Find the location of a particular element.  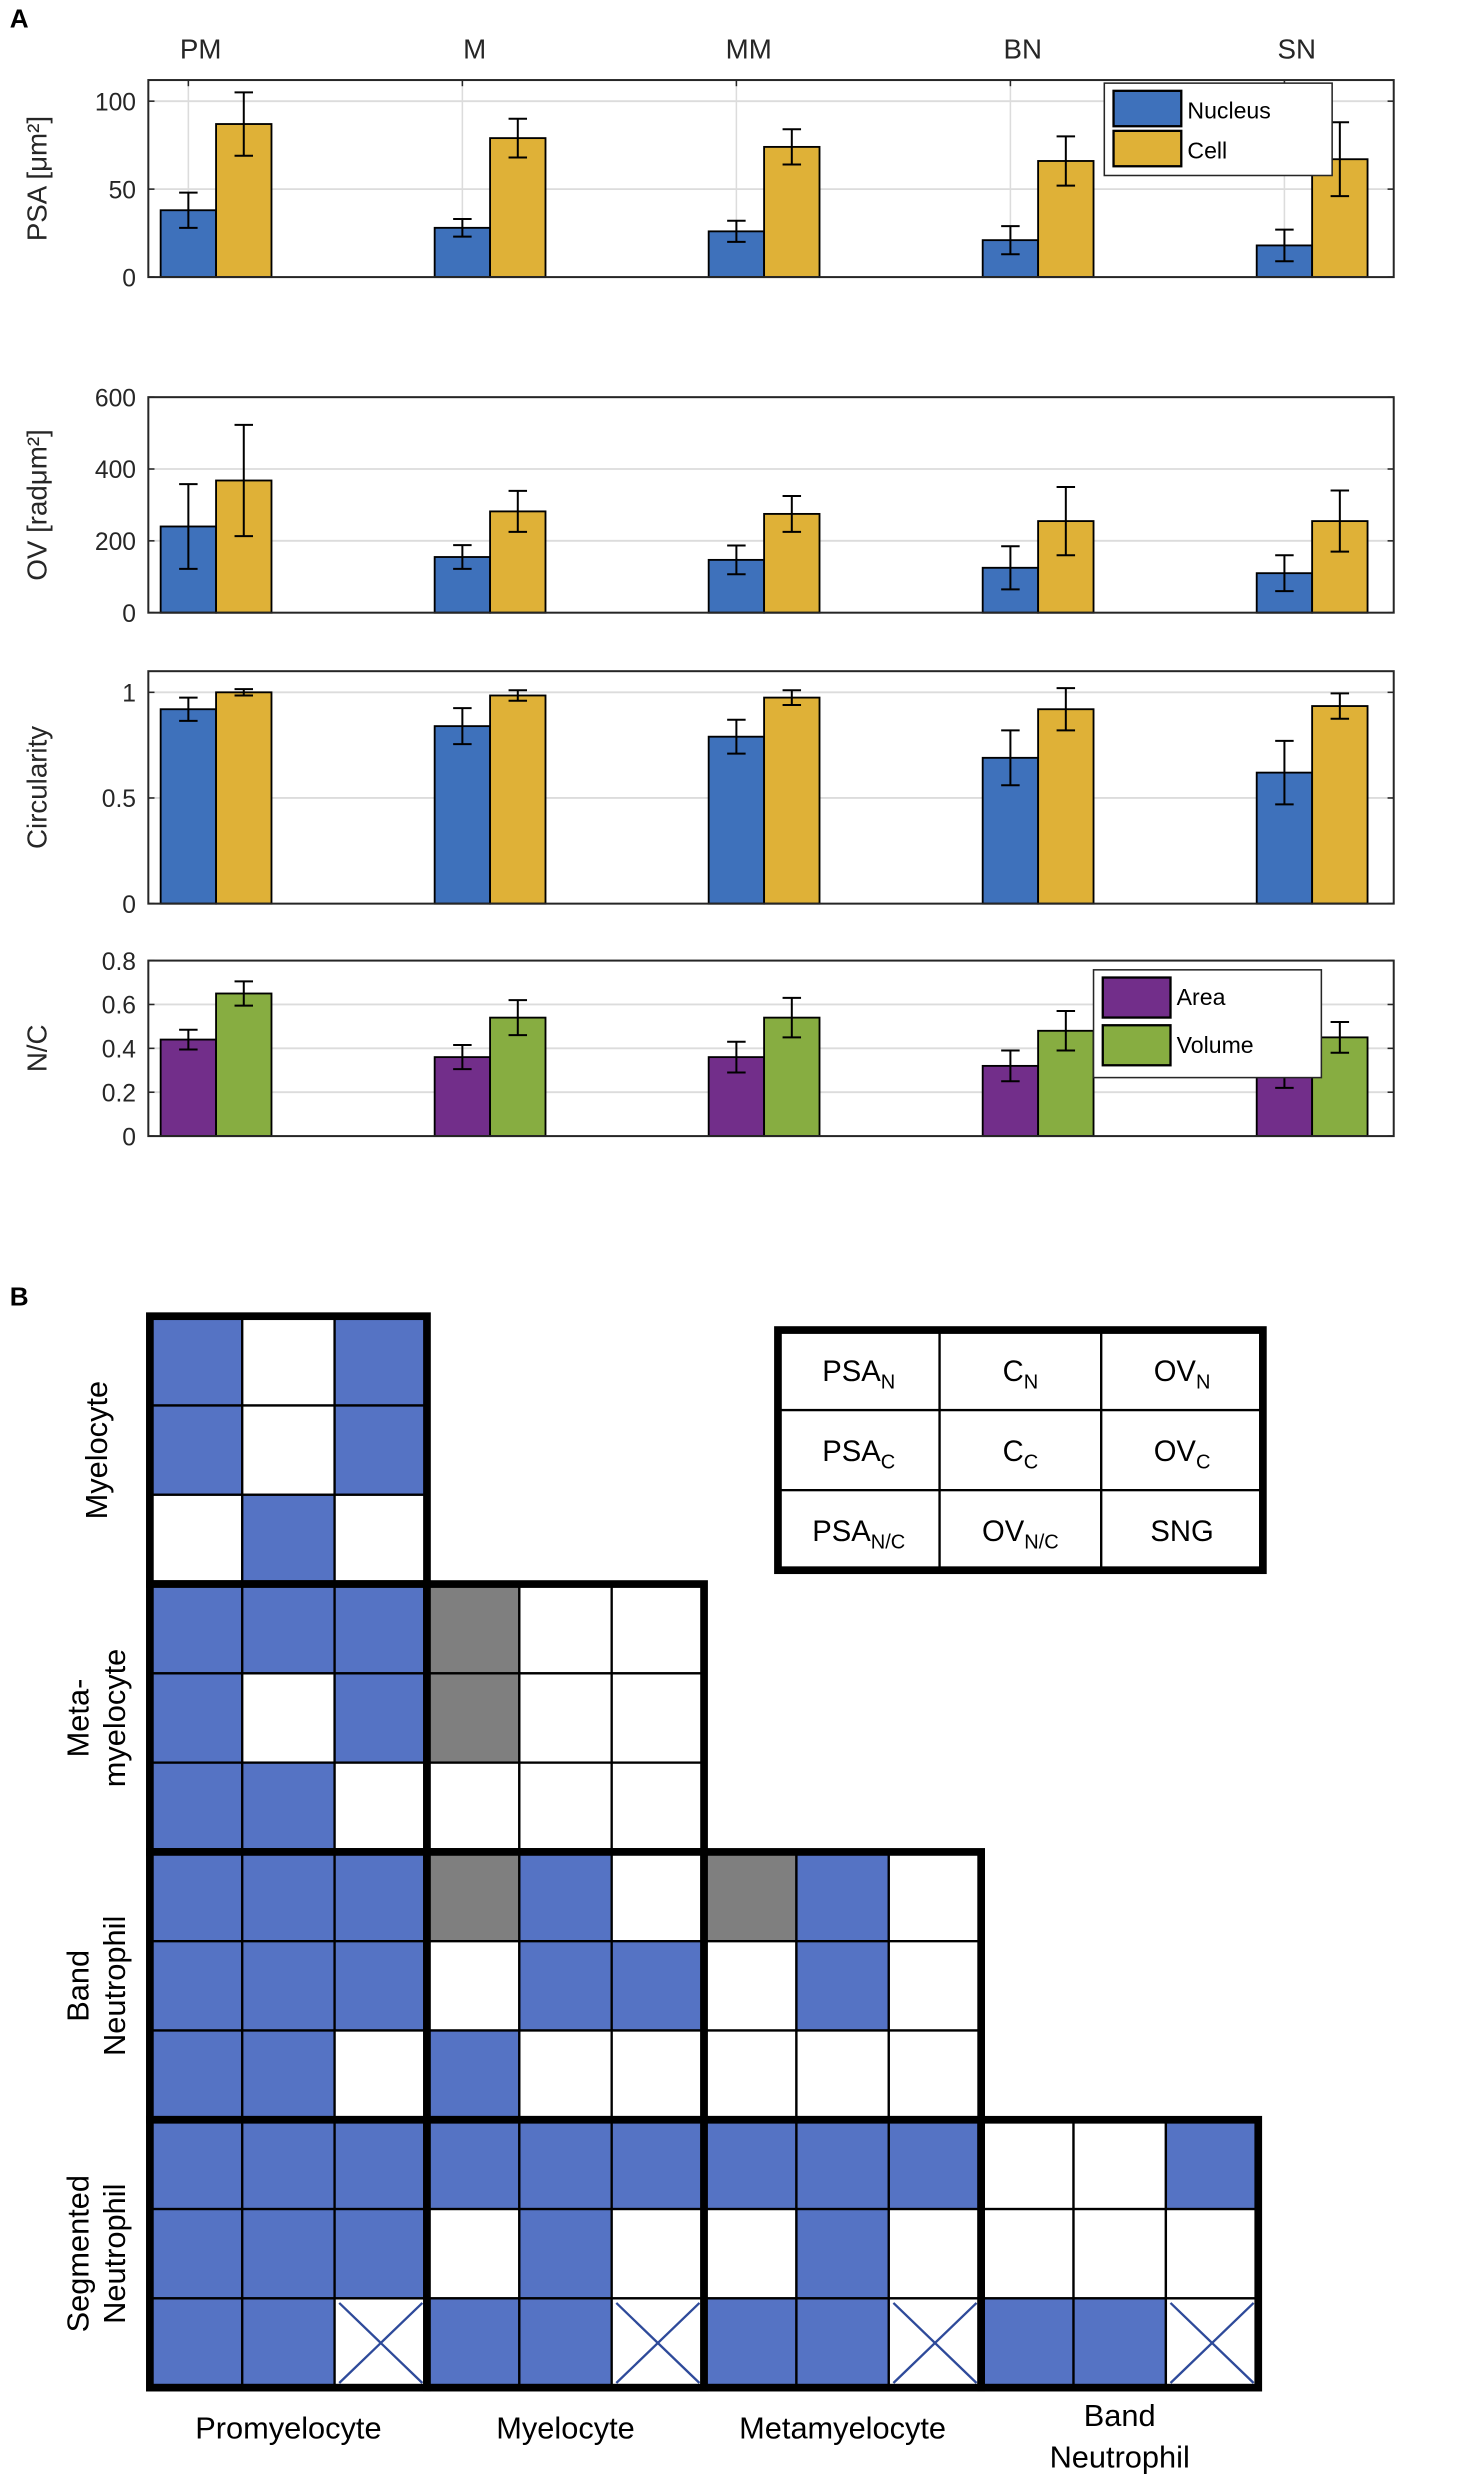

row-label-line: Meta- is located at coordinates (77, 1718).